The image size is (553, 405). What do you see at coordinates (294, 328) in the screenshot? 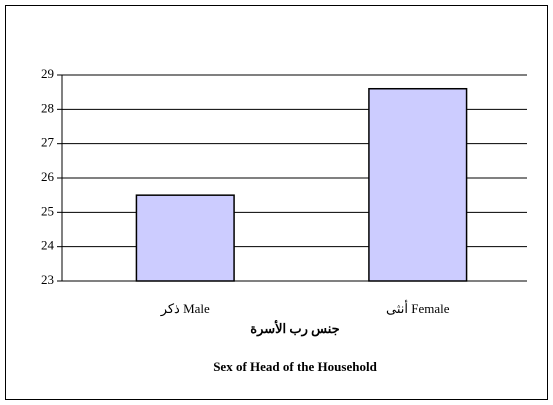
I see `x-axis-title-arabic: جنس رب الأسرة` at bounding box center [294, 328].